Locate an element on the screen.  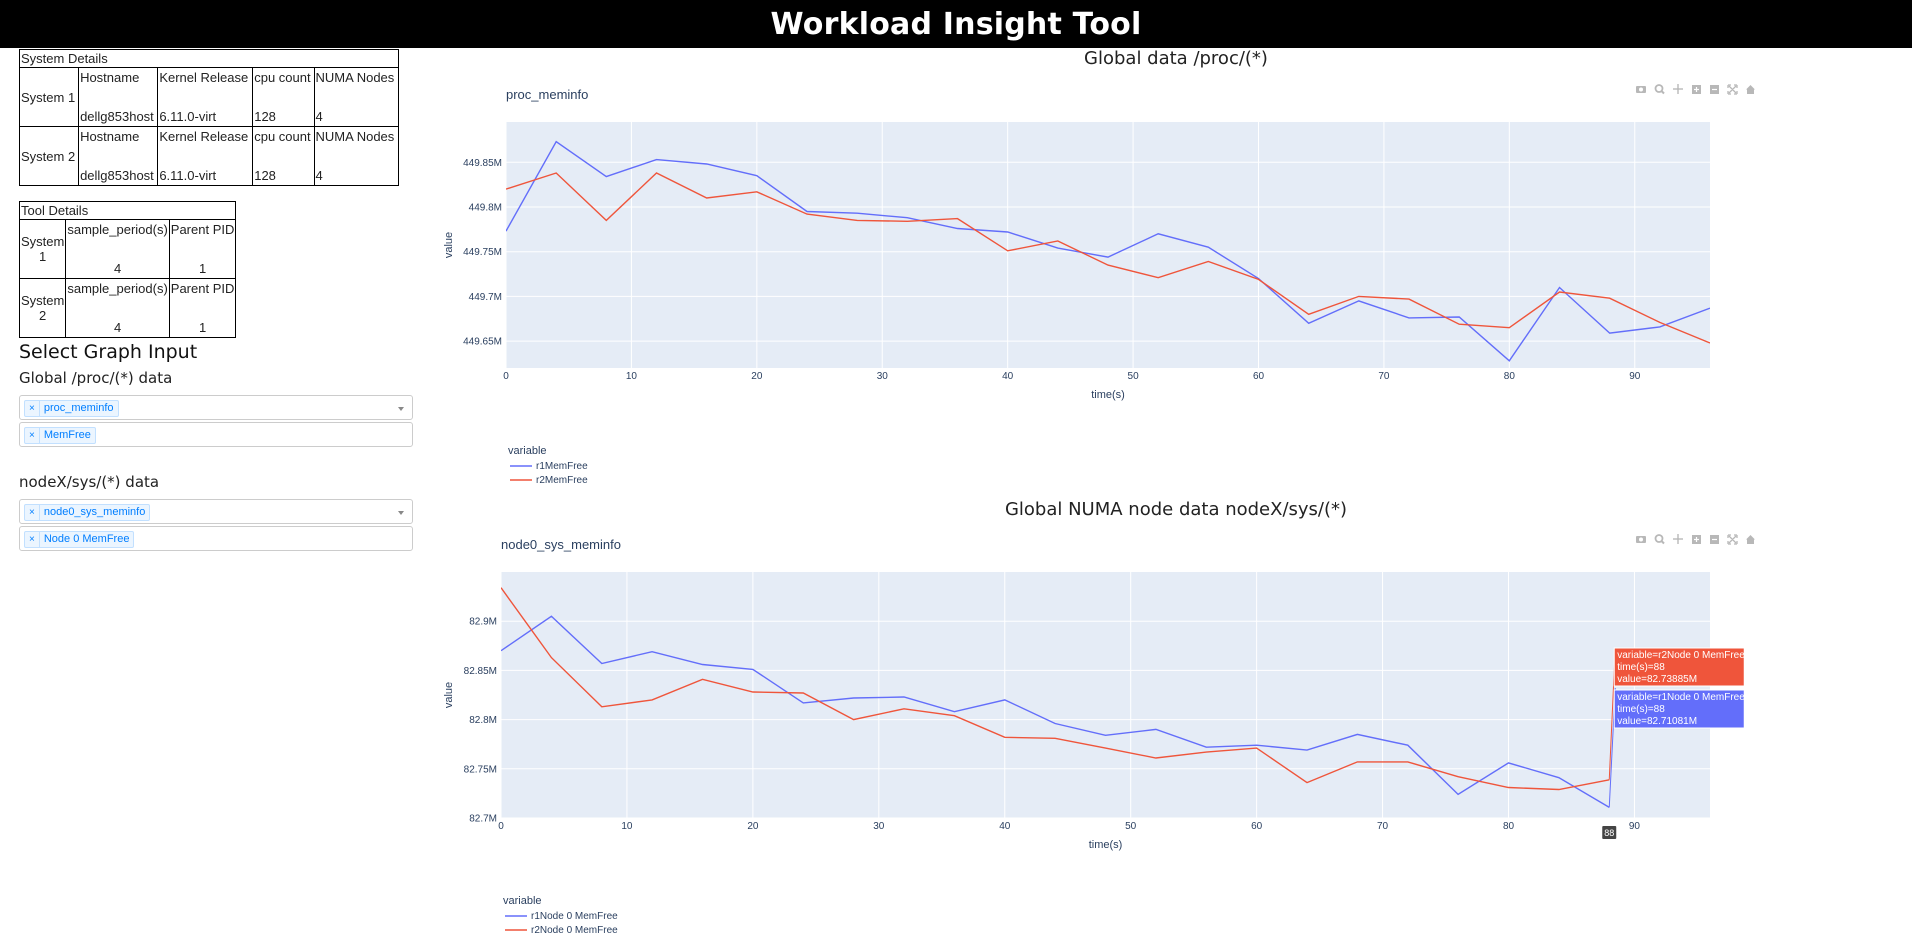
global-chart-heading: Global data /proc/(*) is located at coordinates (1176, 58).